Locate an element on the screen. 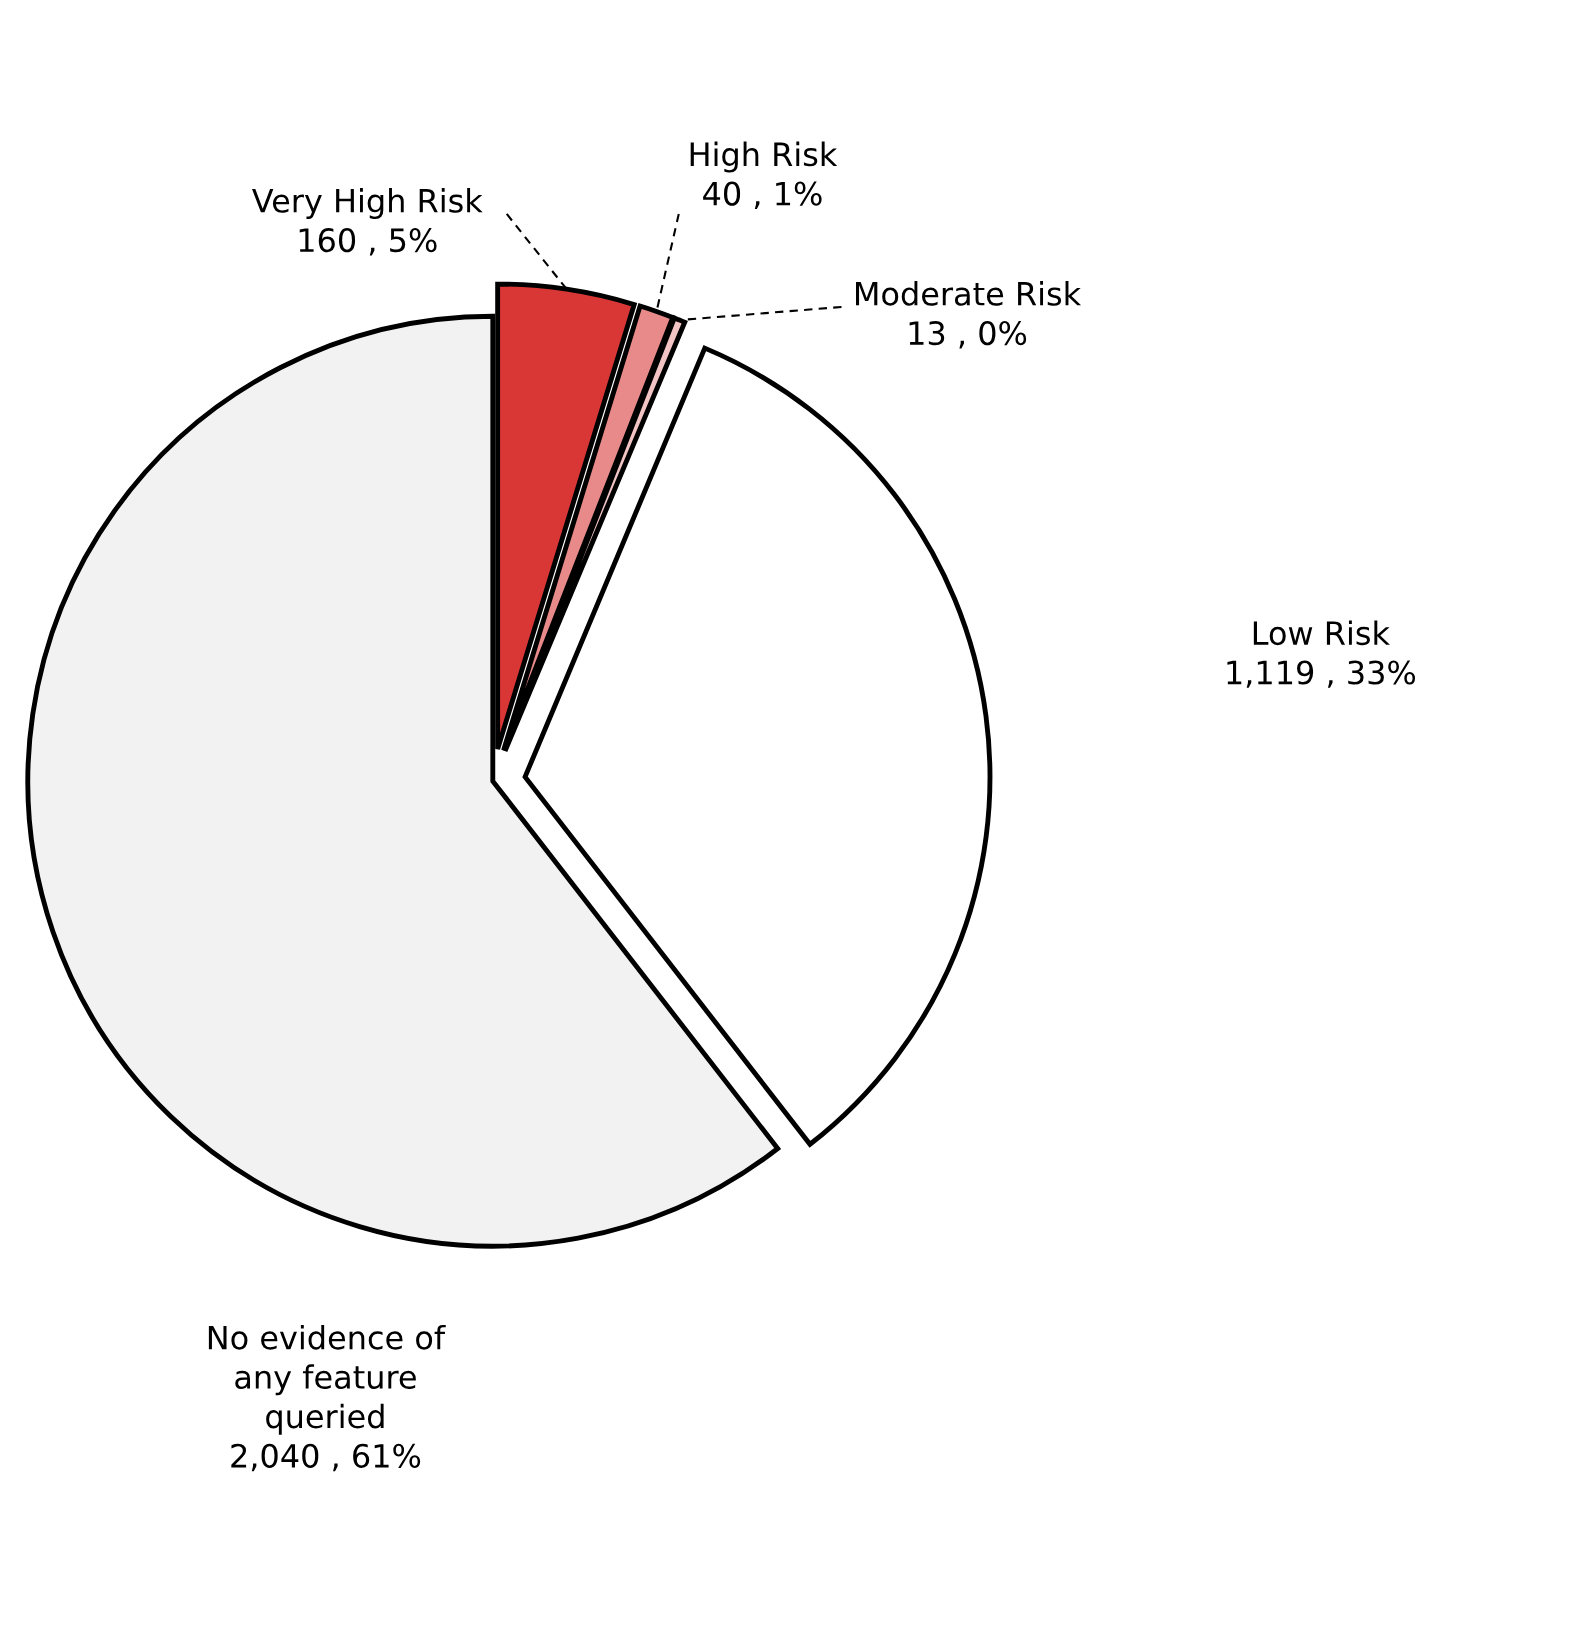 The image size is (1590, 1646). slice-label: High Risk is located at coordinates (764, 157).